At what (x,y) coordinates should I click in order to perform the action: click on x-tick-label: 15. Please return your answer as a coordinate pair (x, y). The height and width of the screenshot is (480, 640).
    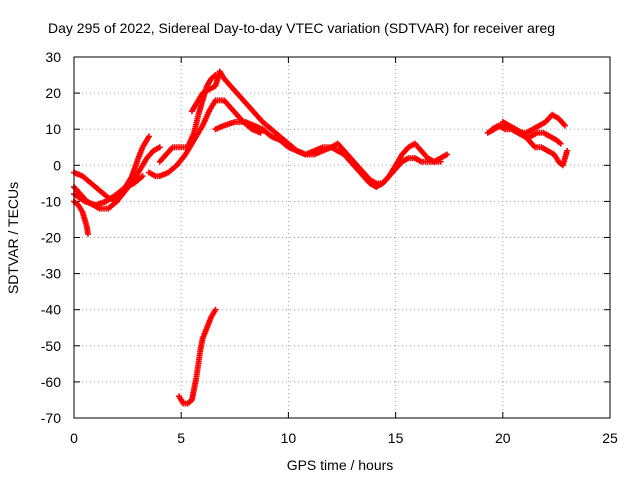
    Looking at the image, I should click on (396, 438).